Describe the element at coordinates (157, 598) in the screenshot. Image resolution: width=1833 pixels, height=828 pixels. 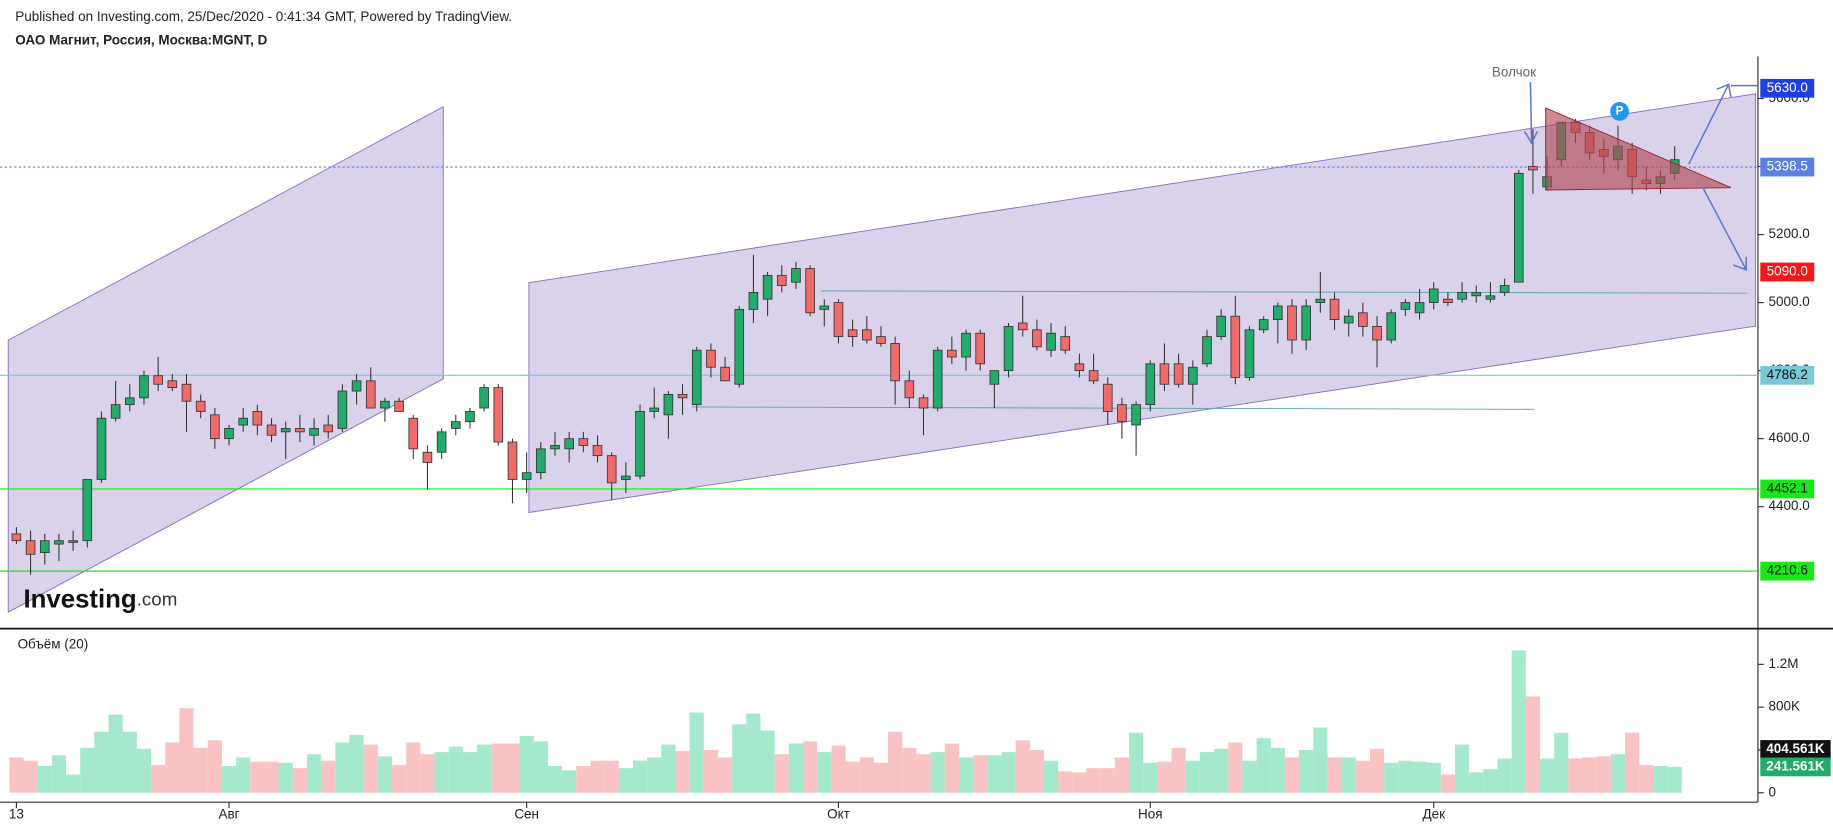
I see `logo-suffix: .com` at that location.